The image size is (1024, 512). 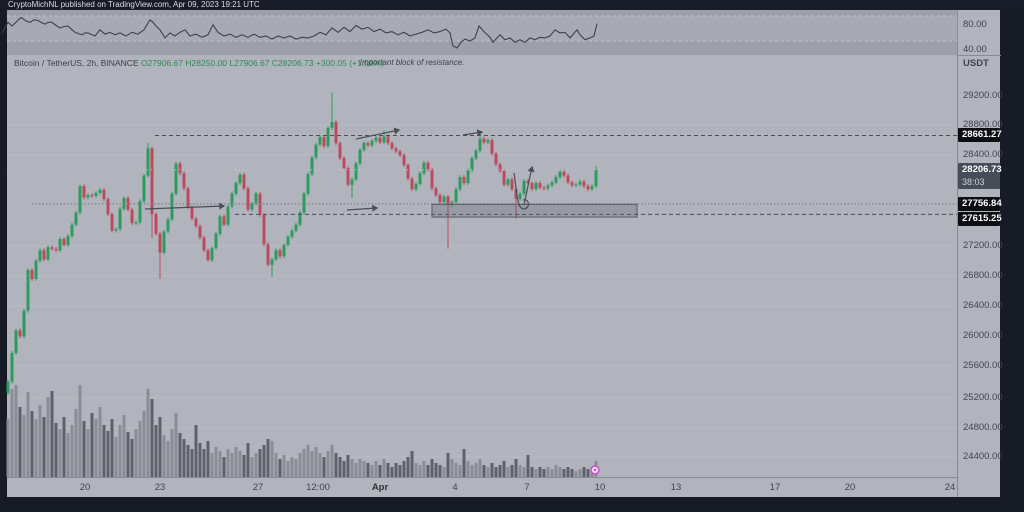 What do you see at coordinates (76, 63) in the screenshot?
I see `symbol-title: Bitcoin / TetherUS, 2h, BINANCE` at bounding box center [76, 63].